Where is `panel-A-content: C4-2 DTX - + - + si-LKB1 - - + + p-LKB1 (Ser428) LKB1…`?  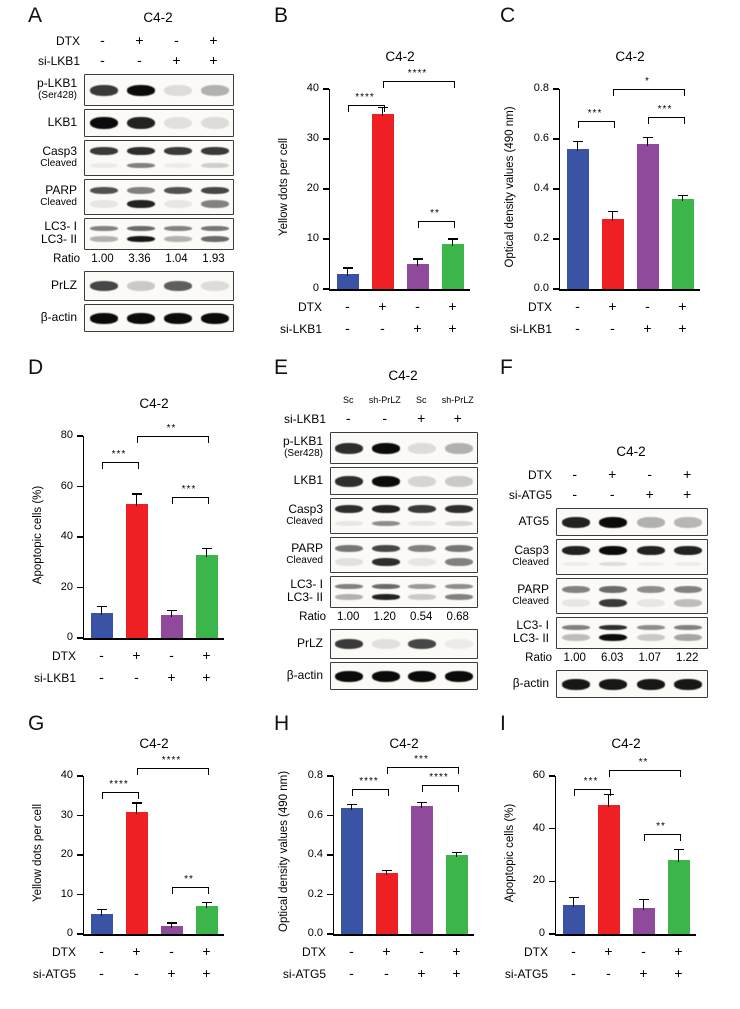 panel-A-content: C4-2 DTX - + - + si-LKB1 - - + + p-LKB1 (Ser428) LKB1… is located at coordinates (141, 178).